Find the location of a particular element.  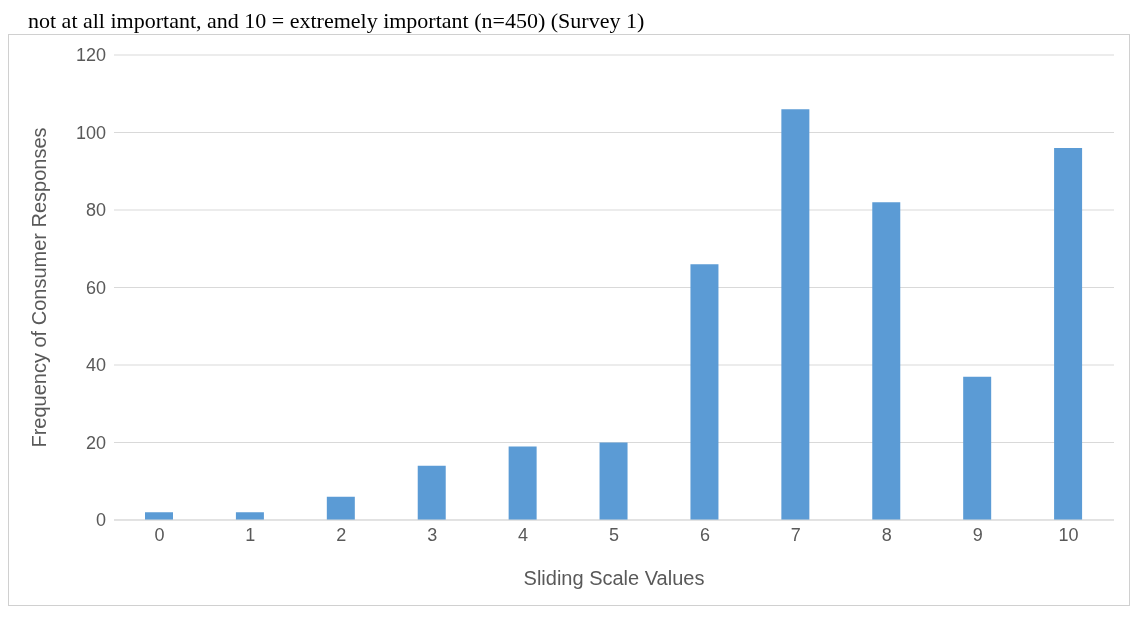

x-tick-label: 4 is located at coordinates (523, 534).